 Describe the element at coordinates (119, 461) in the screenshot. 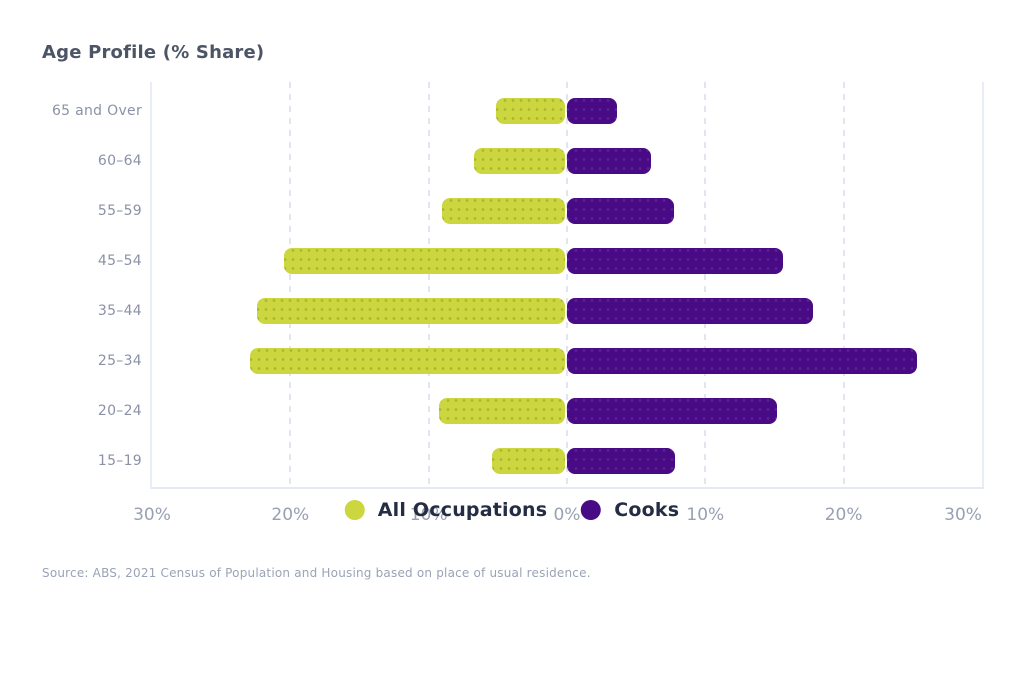

I see `category-label: 15–19` at that location.